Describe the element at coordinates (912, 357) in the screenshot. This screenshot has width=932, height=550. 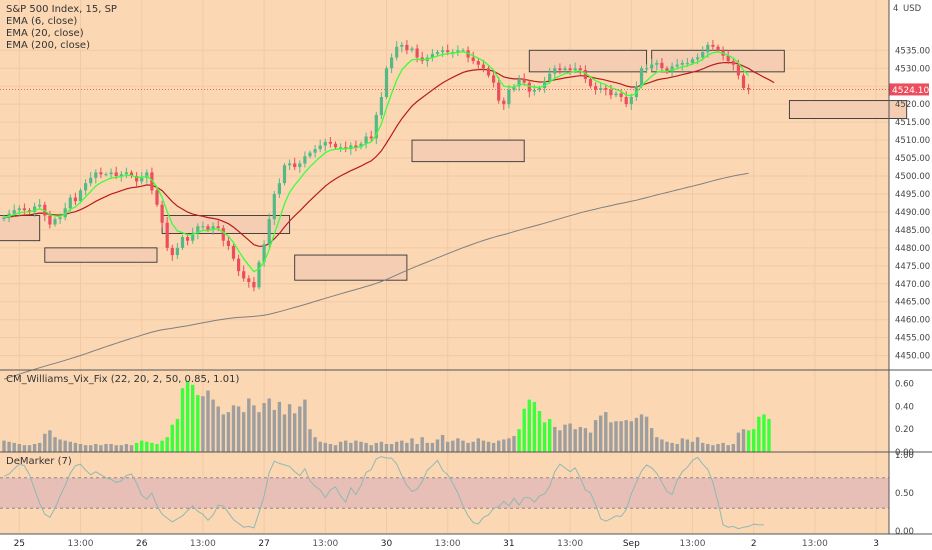
I see `price-axis-label: 4450.00` at that location.